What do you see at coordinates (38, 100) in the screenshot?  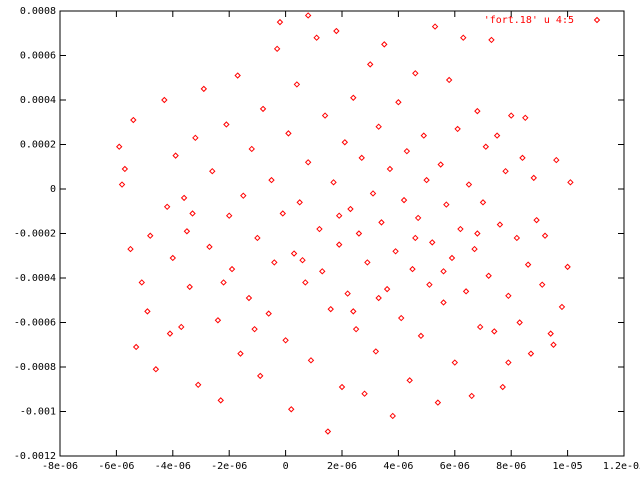 I see `y-tick-label: 0.0004` at bounding box center [38, 100].